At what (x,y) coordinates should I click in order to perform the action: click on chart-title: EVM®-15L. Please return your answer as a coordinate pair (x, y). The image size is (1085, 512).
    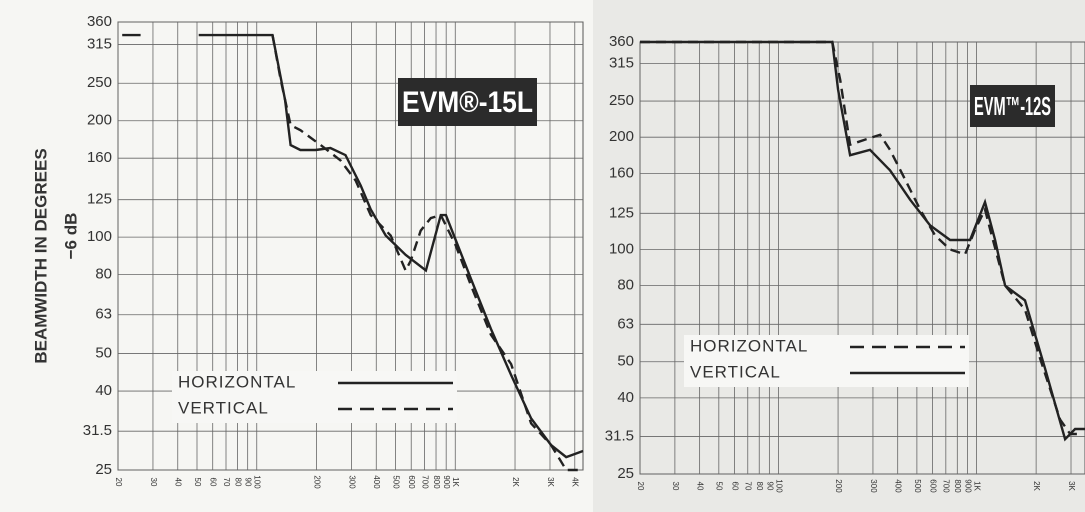
    Looking at the image, I should click on (467, 102).